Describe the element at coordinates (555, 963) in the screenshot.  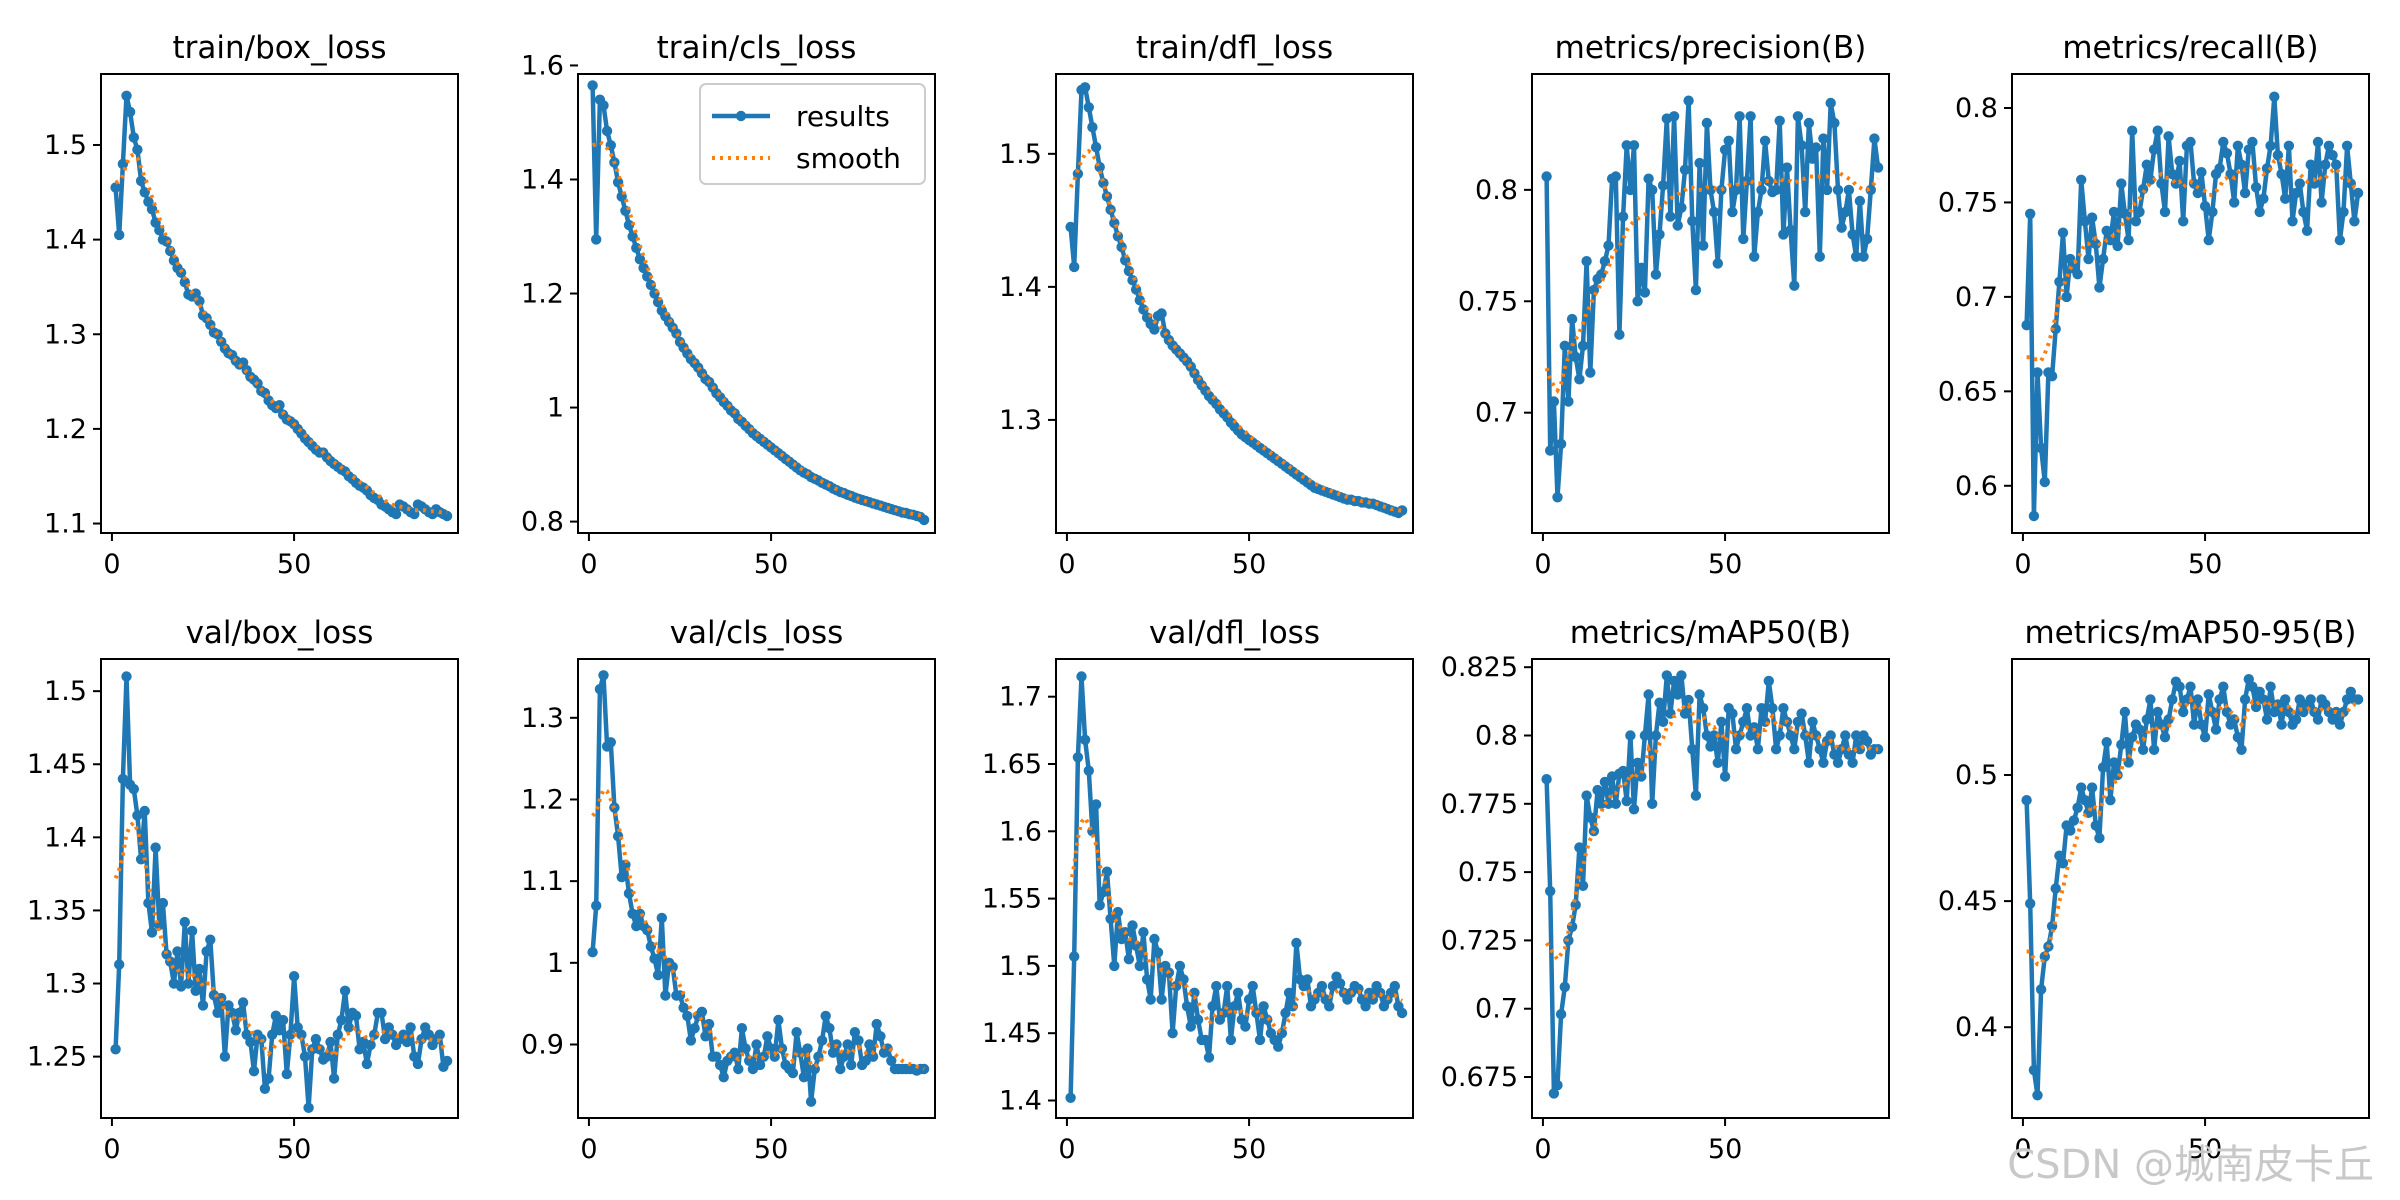
I see `y-tick-label: 1` at that location.